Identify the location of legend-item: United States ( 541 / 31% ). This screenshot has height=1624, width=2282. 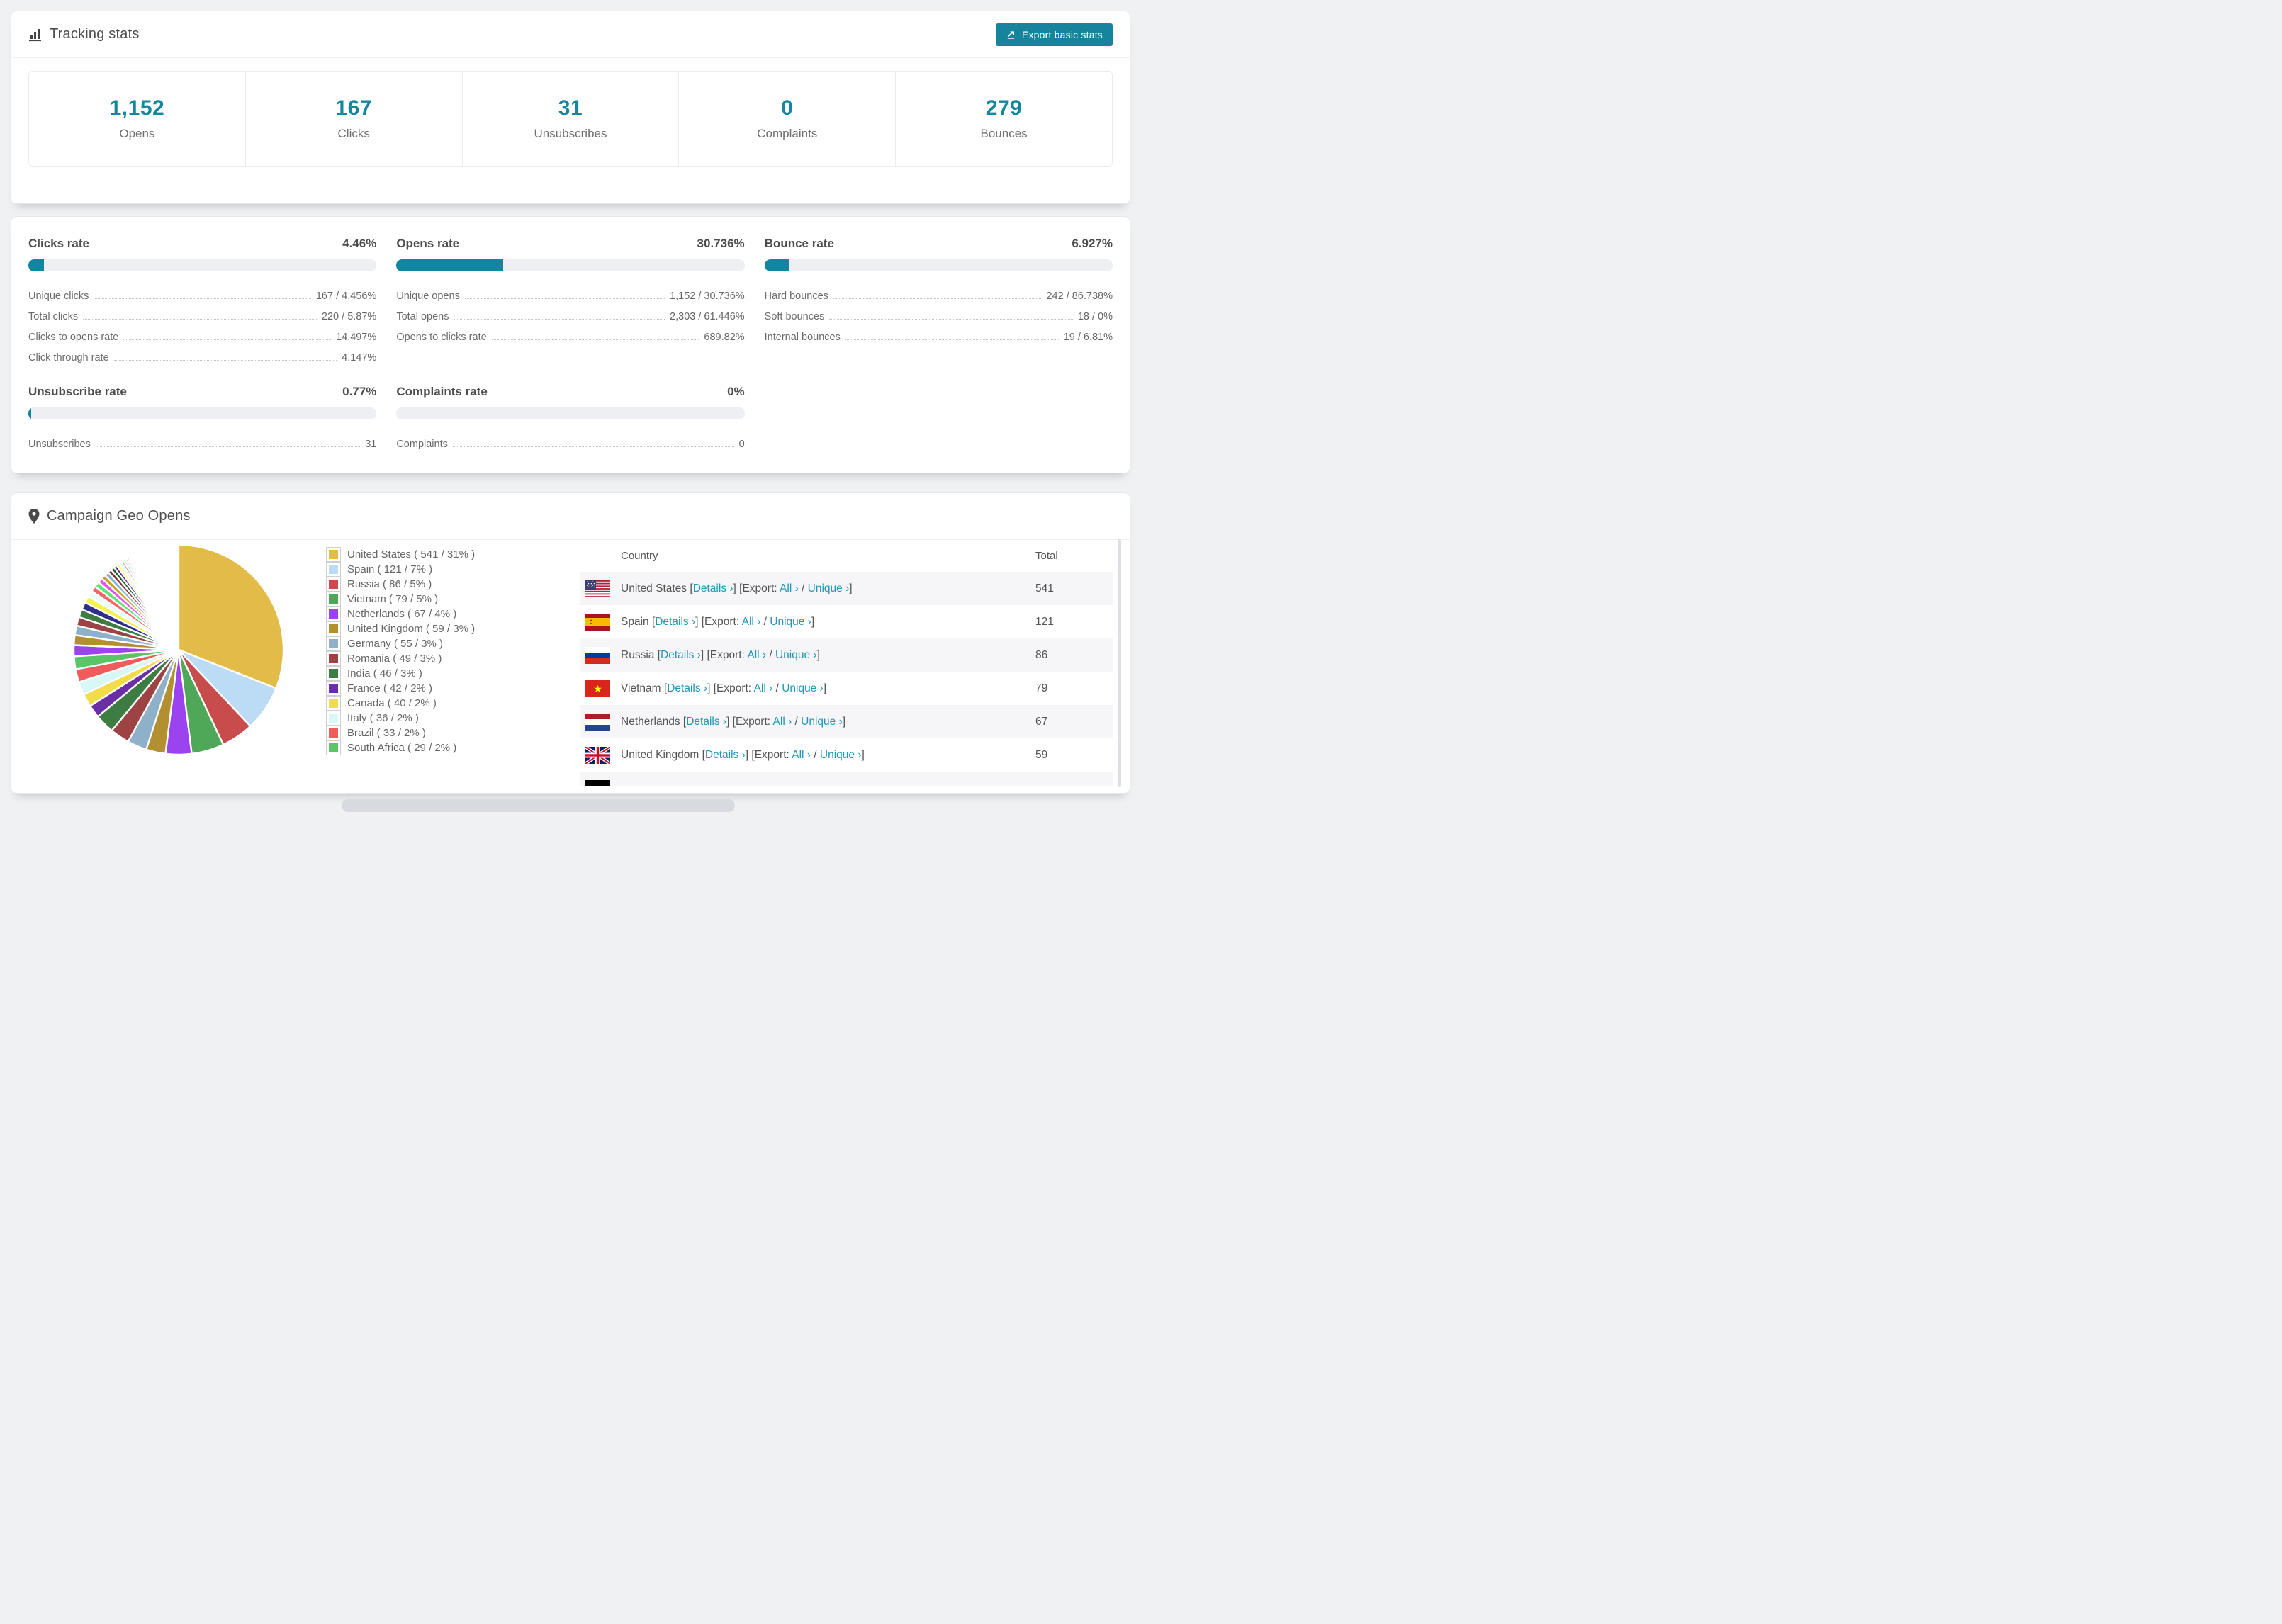
(400, 554).